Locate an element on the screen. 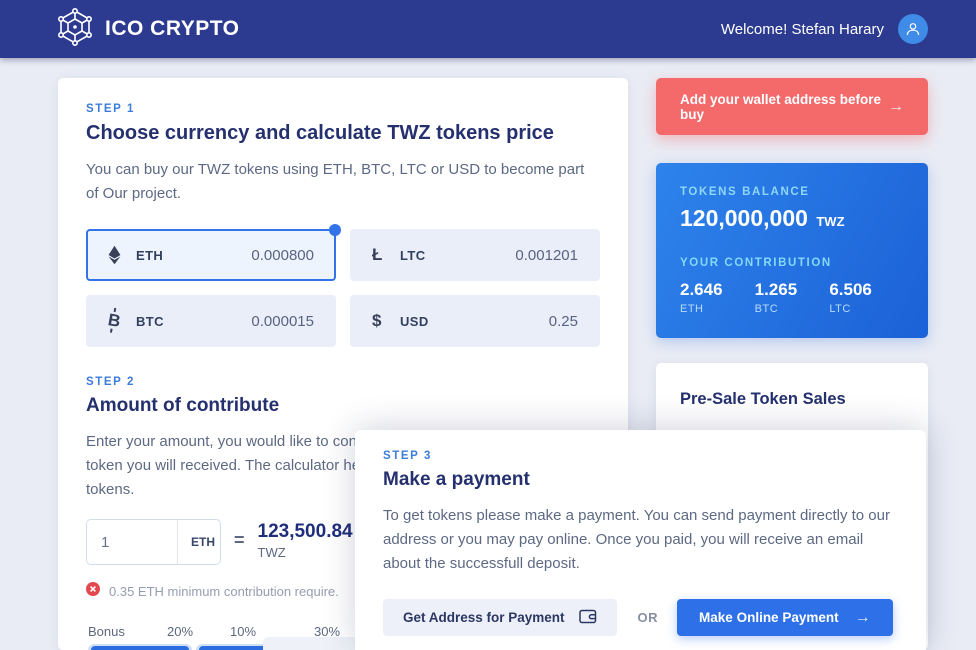  contribution-value: 2.646 is located at coordinates (701, 289).